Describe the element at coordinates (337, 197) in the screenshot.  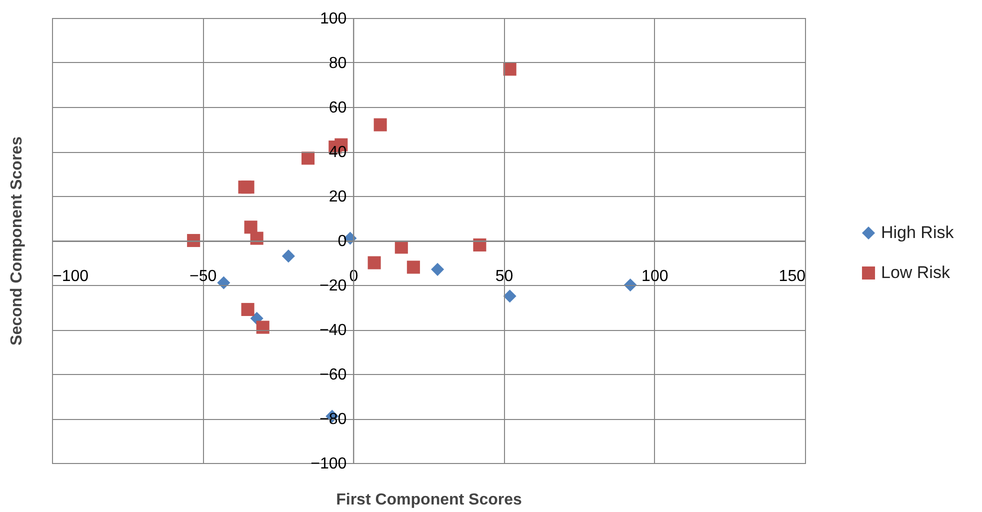
I see `y-tick-label: 20` at that location.